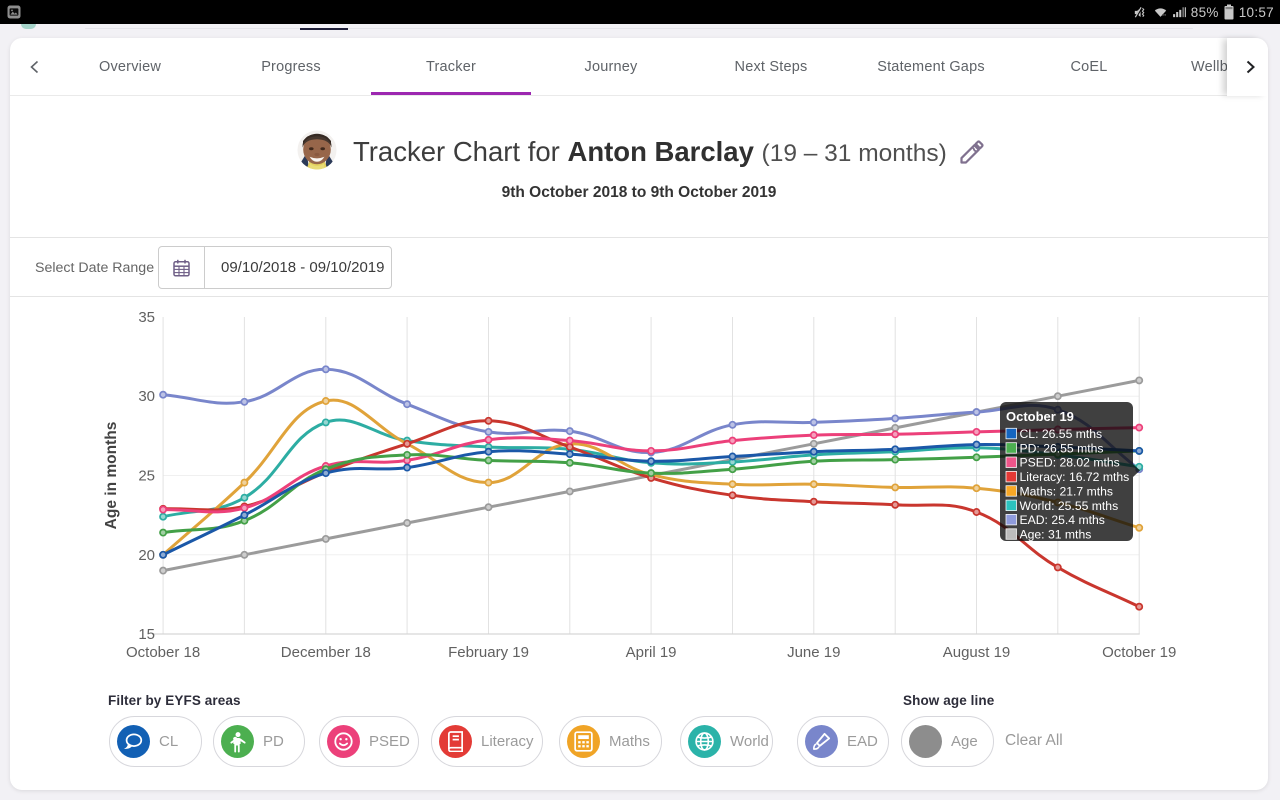 The image size is (1280, 800). Describe the element at coordinates (146, 476) in the screenshot. I see `svg-text: 25` at that location.